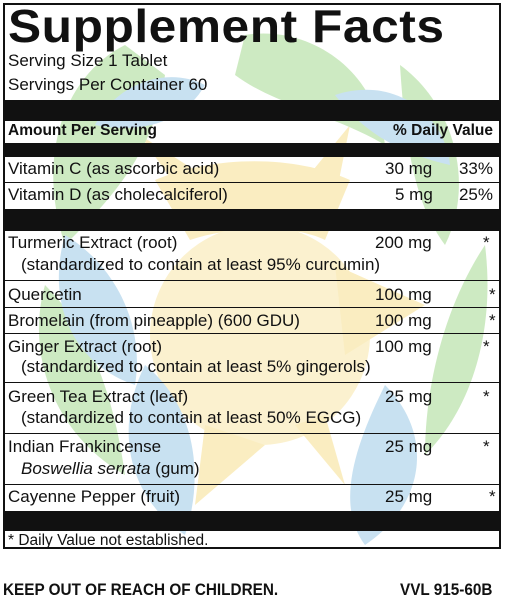  Describe the element at coordinates (154, 320) in the screenshot. I see `ingredient-name: Bromelain (from pineapple) (600 GDU)` at that location.